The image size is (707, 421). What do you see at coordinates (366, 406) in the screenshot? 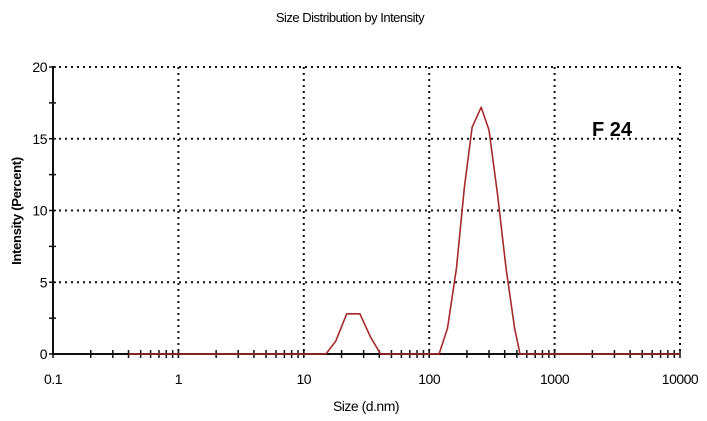
I see `x-axis-label: Size (d.nm)` at bounding box center [366, 406].